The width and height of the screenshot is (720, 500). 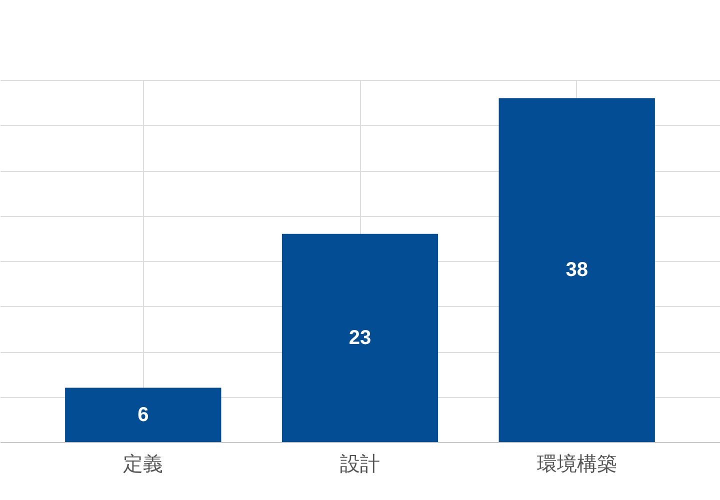 I want to click on data-label: 23, so click(x=360, y=337).